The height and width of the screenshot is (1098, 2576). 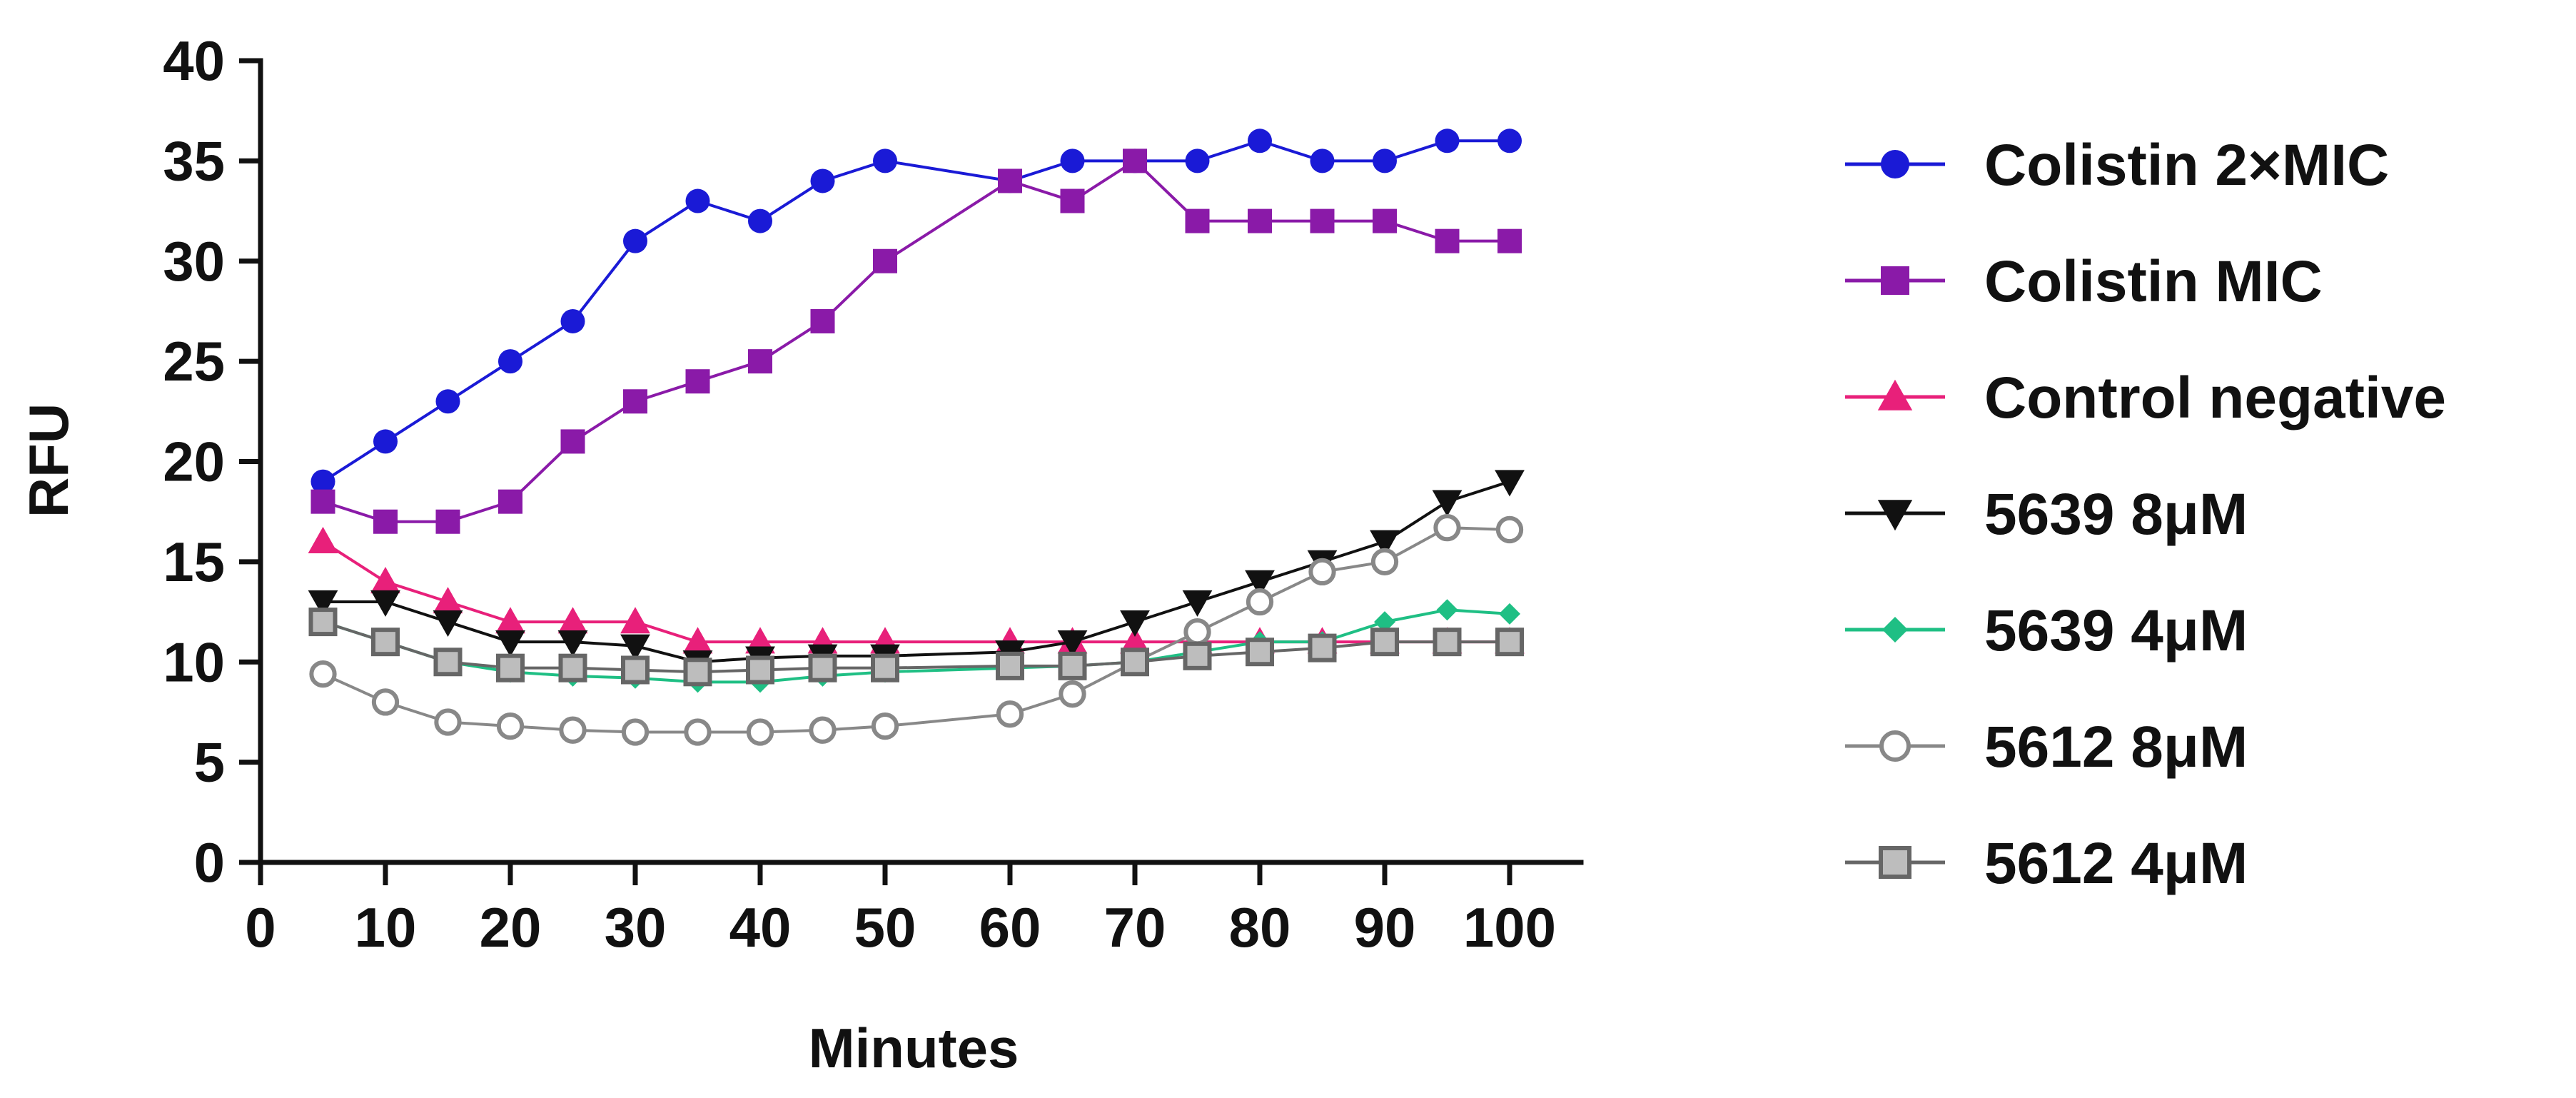 What do you see at coordinates (194, 361) in the screenshot?
I see `y-tick-label: 25` at bounding box center [194, 361].